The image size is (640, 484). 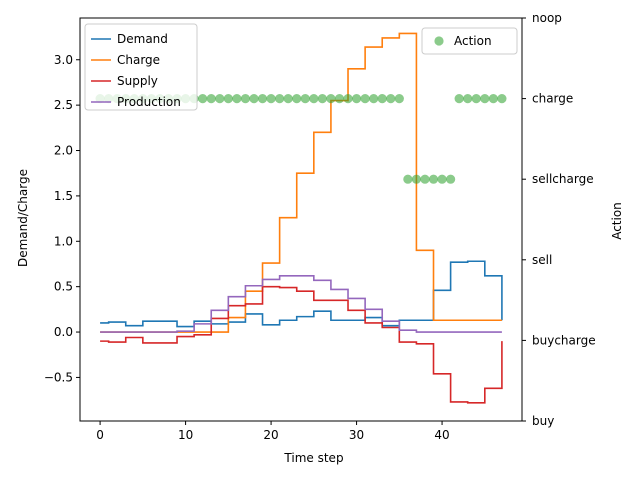 I want to click on y-tick-label: 0.0, so click(x=63, y=332).